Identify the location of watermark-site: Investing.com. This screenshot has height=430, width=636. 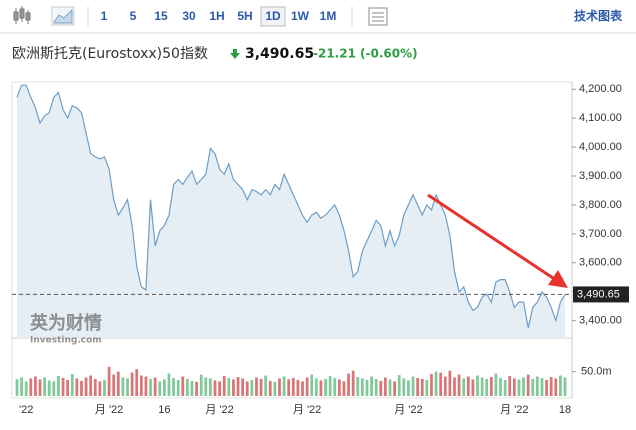
(66, 341).